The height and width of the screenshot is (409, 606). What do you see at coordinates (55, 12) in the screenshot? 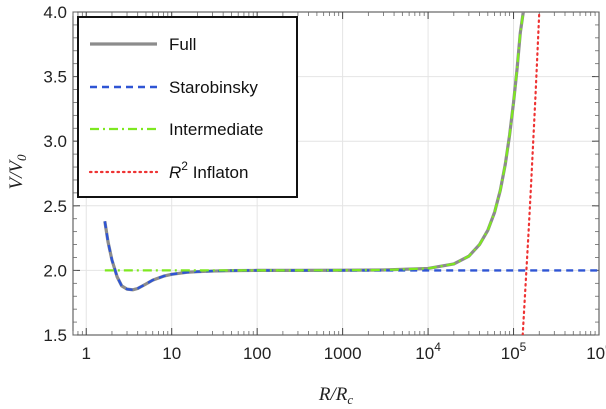
I see `y-tick-label: 4.0` at bounding box center [55, 12].